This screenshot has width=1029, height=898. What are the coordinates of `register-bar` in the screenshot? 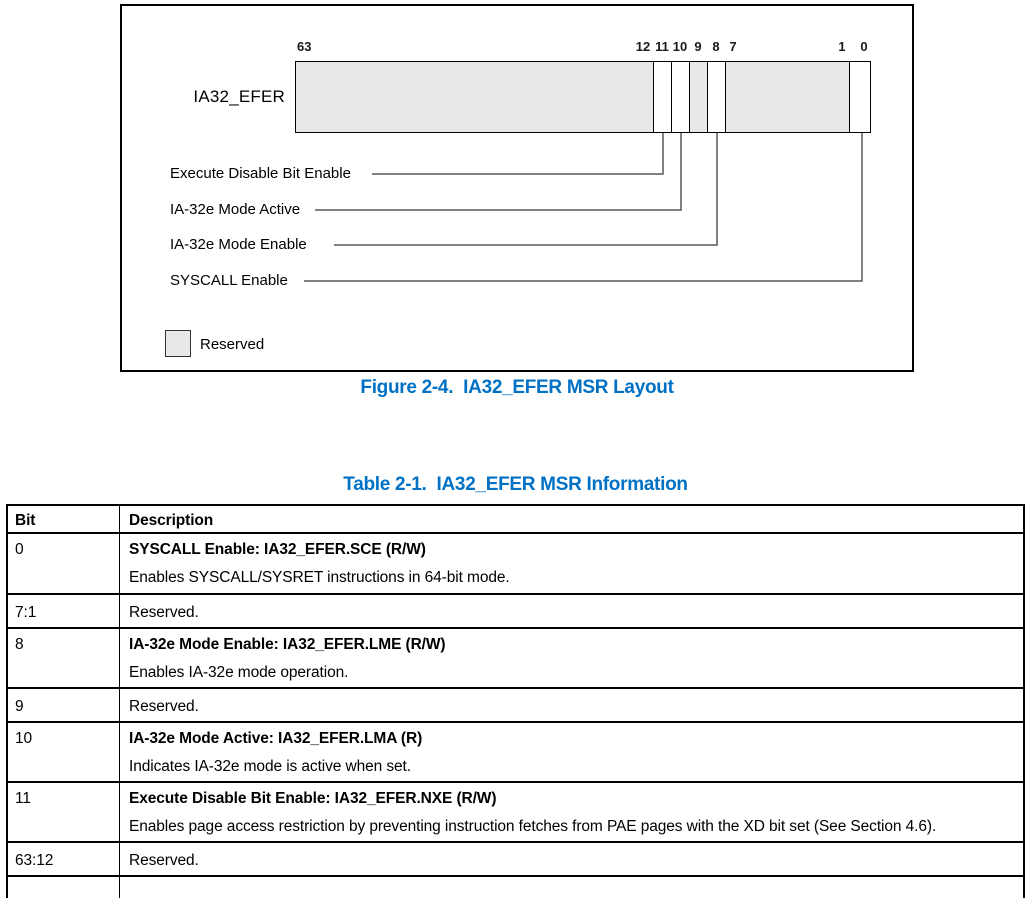 It's located at (583, 97).